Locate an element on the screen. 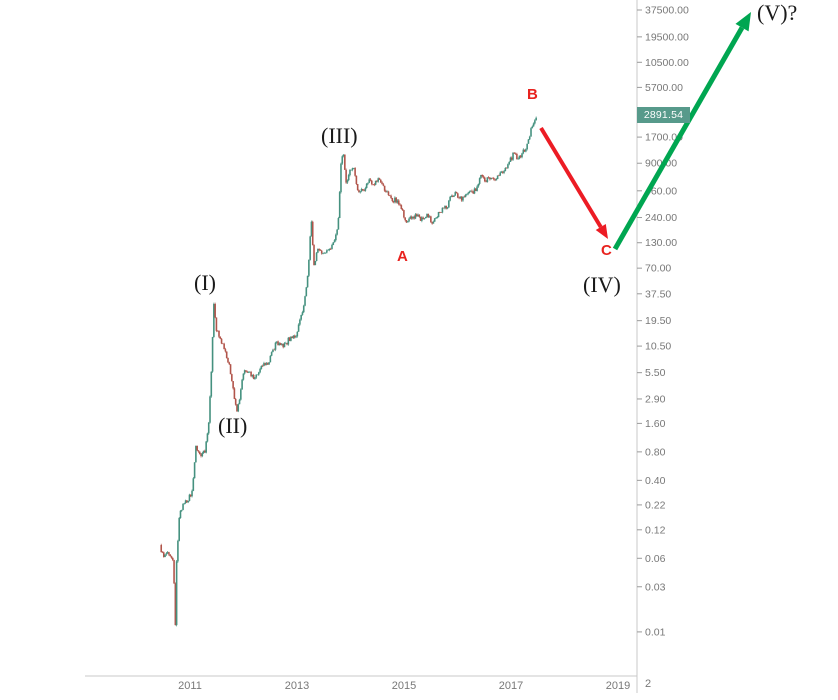  price-tick-label: 19.50 is located at coordinates (658, 321).